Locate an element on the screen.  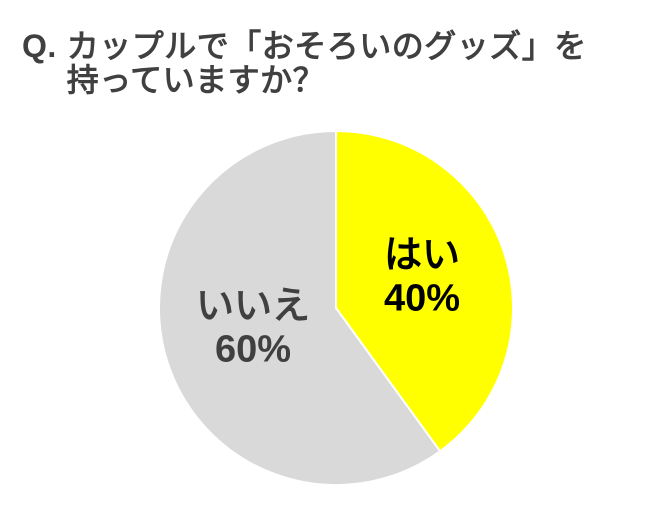
slice-label-no: いいえ 60% is located at coordinates (253, 327).